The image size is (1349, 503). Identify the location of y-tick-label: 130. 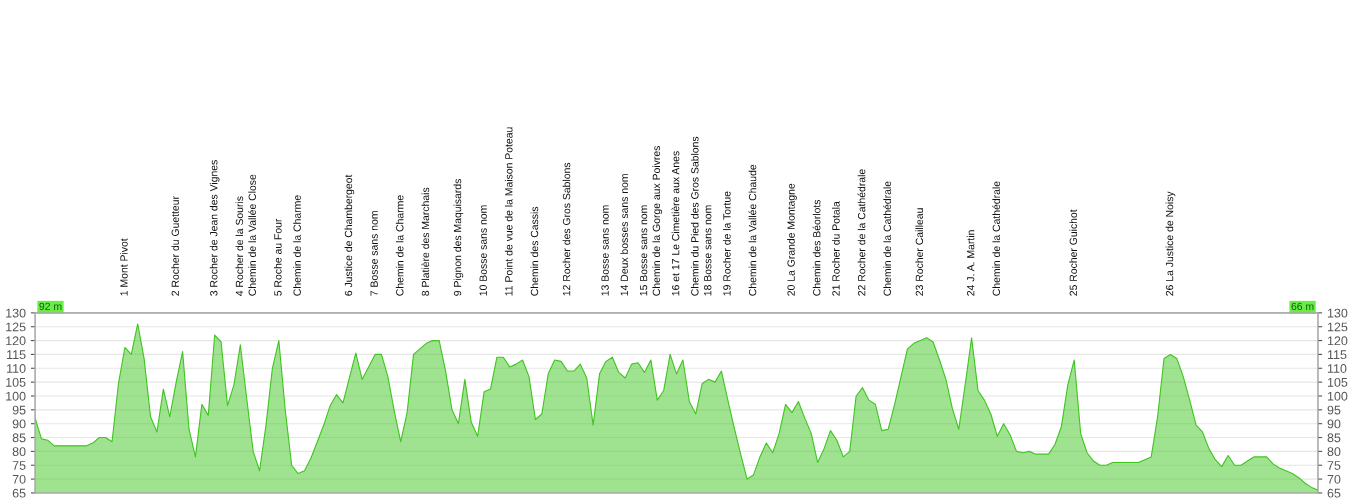
(16, 313).